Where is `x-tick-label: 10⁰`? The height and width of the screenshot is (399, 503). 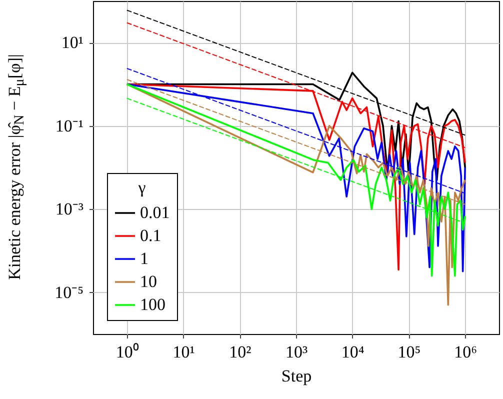 x-tick-label: 10⁰ is located at coordinates (127, 352).